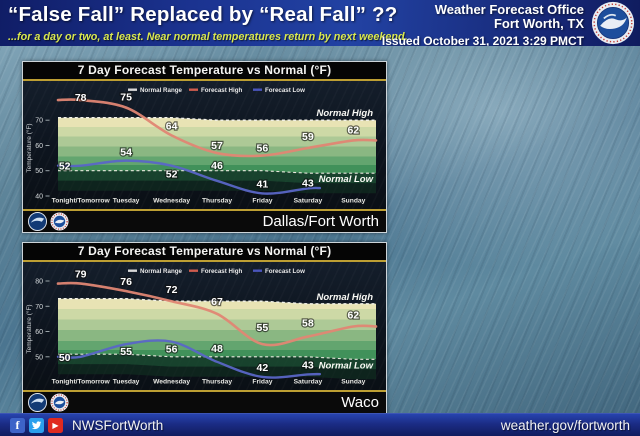 This screenshot has width=640, height=436. I want to click on svg-text: Tonight/Tomorrow, so click(81, 382).